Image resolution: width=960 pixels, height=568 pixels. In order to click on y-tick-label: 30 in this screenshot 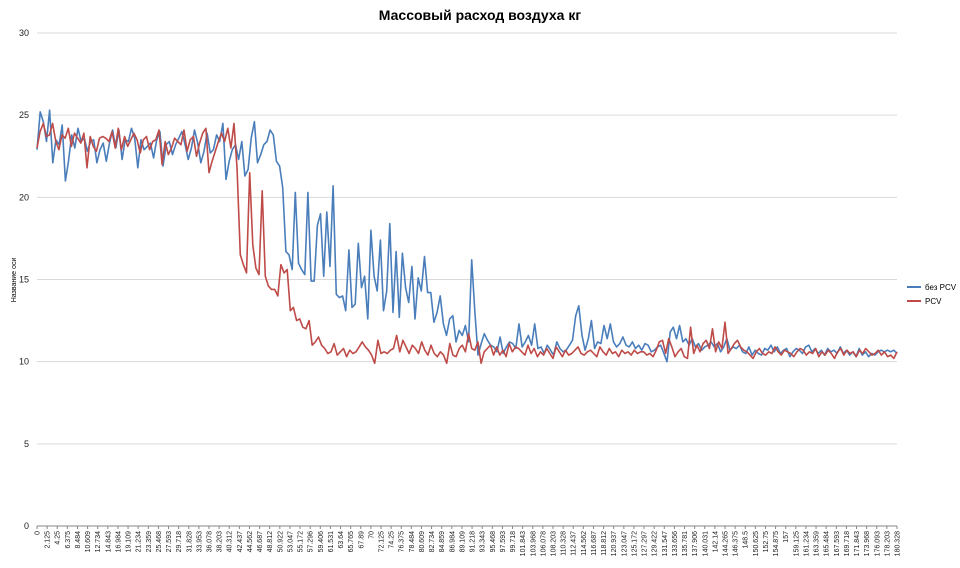, I will do `click(24, 33)`.